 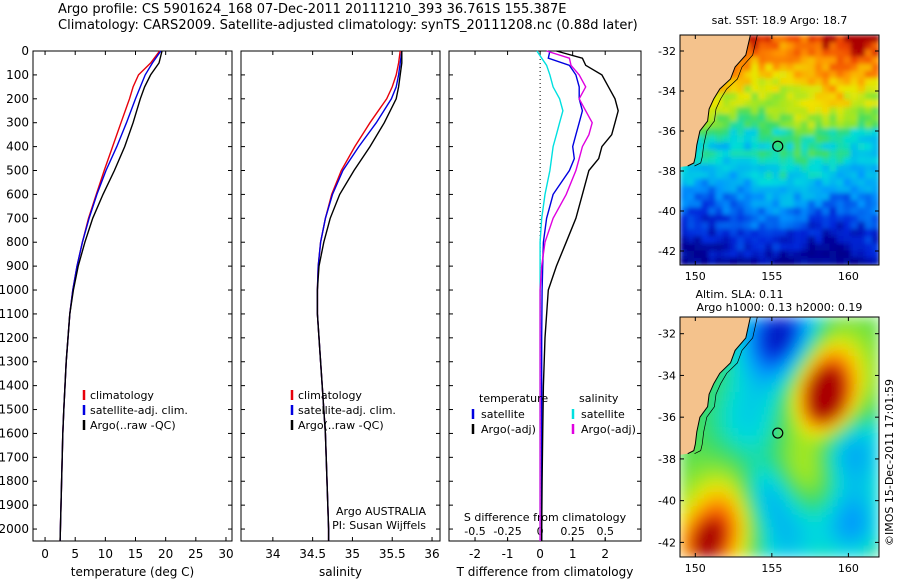 I want to click on x-tick-label: 35.5, so click(x=392, y=554).